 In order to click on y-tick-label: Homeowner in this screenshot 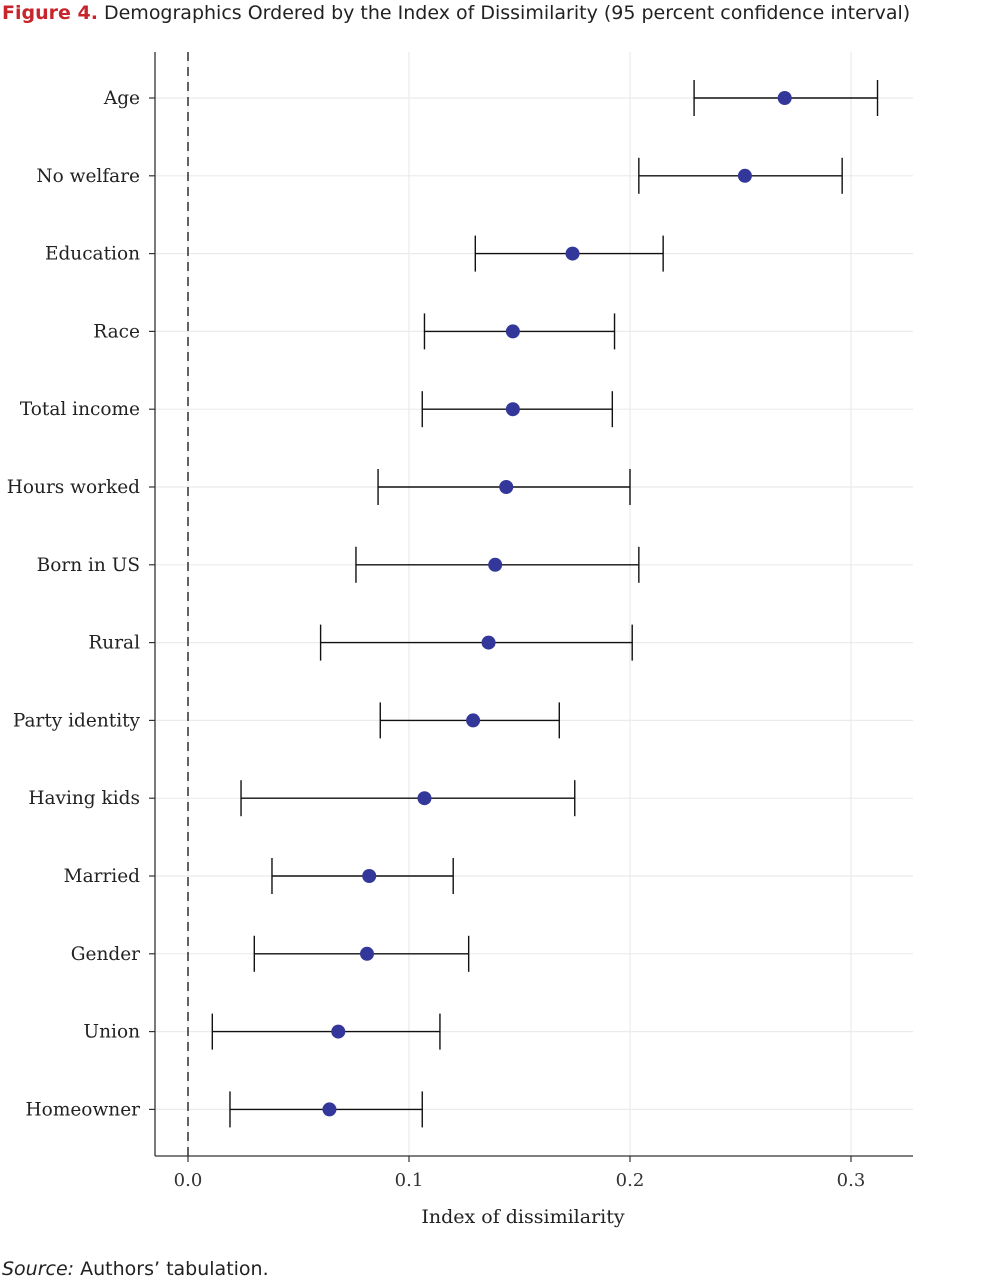, I will do `click(83, 1109)`.